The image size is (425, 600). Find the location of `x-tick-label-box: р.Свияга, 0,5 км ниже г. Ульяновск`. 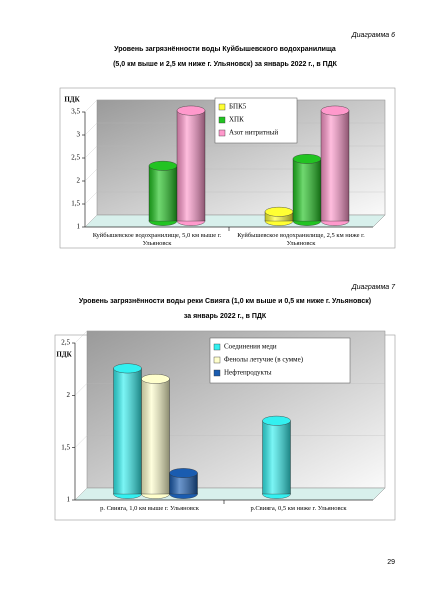

x-tick-label-box: р.Свияга, 0,5 км ниже г. Ульяновск is located at coordinates (298, 508).